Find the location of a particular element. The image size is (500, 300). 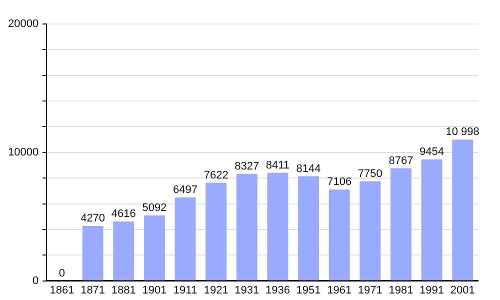

data-label: 7750 is located at coordinates (370, 174).